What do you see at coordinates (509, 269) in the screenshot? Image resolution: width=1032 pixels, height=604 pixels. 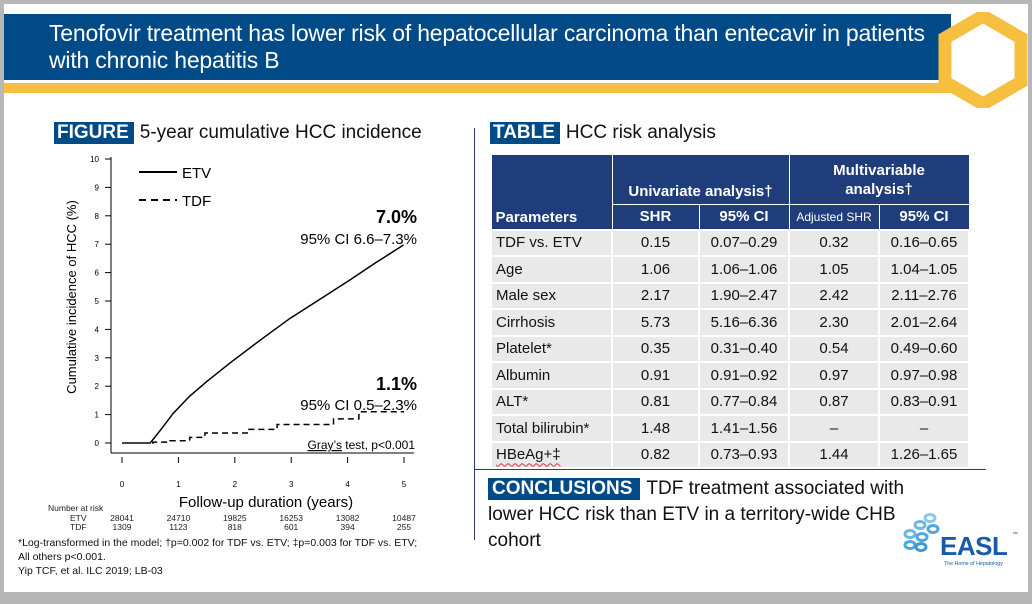 I see `cell-parameter-text: Age` at bounding box center [509, 269].